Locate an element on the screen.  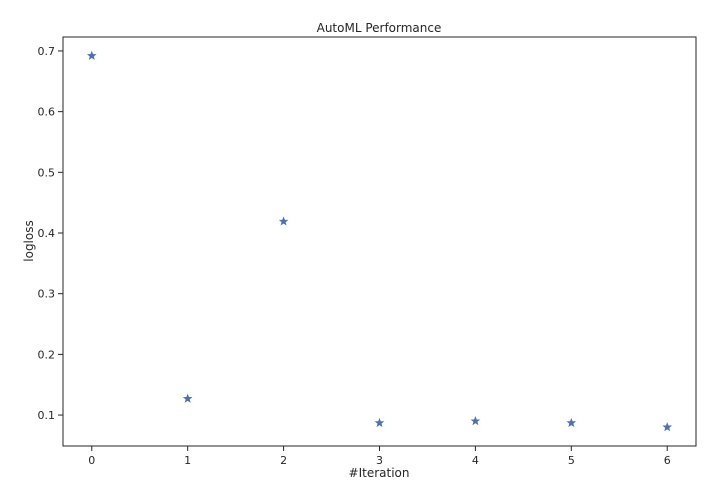
x-tick-label: 5 is located at coordinates (571, 460).